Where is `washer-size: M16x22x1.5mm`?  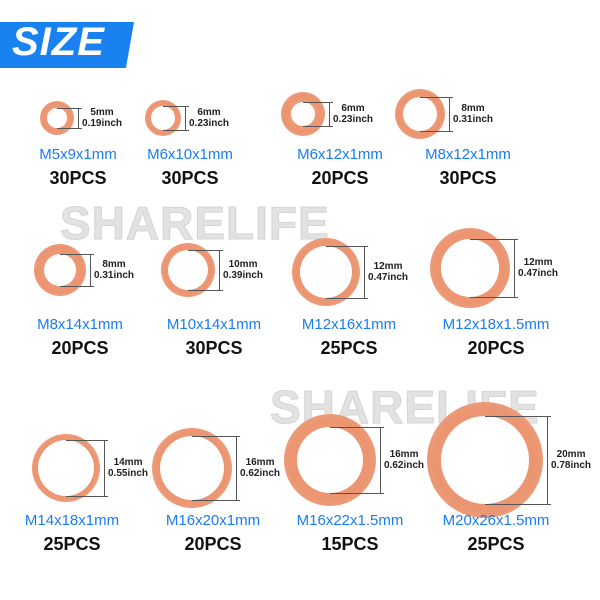
washer-size: M16x22x1.5mm is located at coordinates (350, 520).